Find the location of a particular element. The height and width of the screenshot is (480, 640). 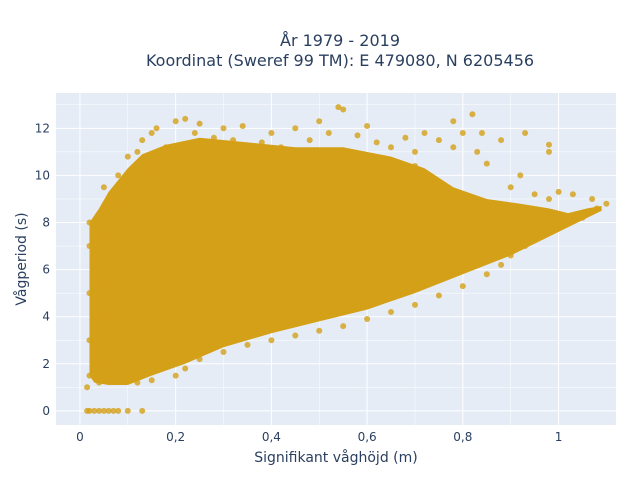

x-tick-label: 0,8 is located at coordinates (462, 437).